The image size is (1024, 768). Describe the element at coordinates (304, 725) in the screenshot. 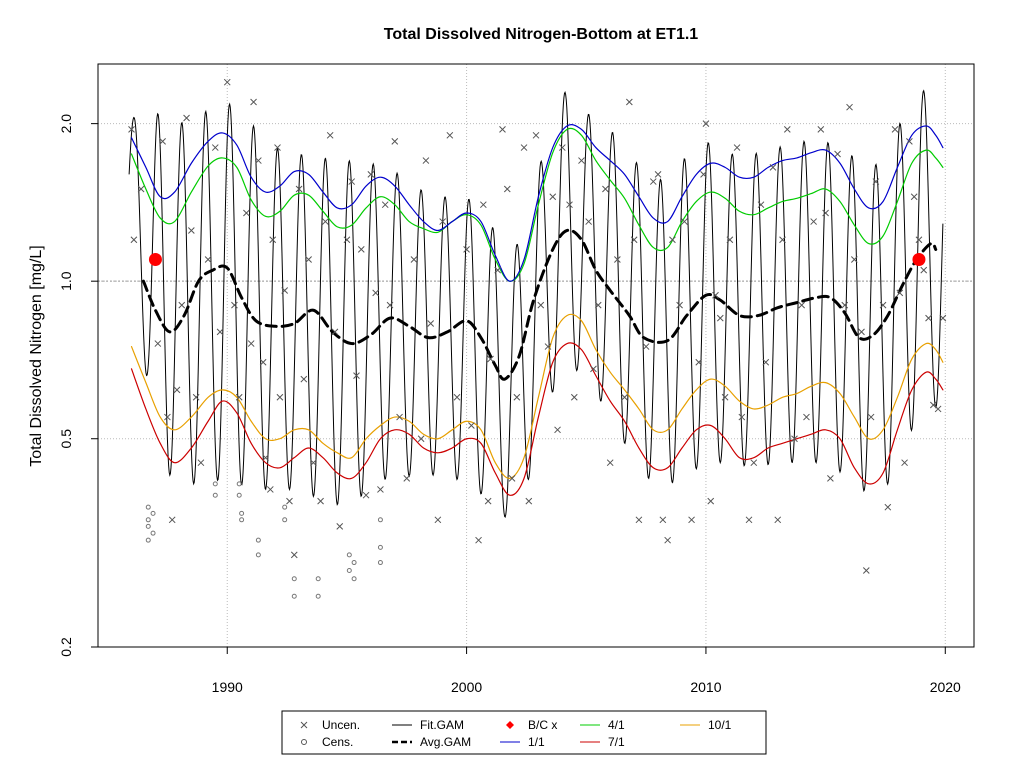

I see `legend-symbol-x` at that location.